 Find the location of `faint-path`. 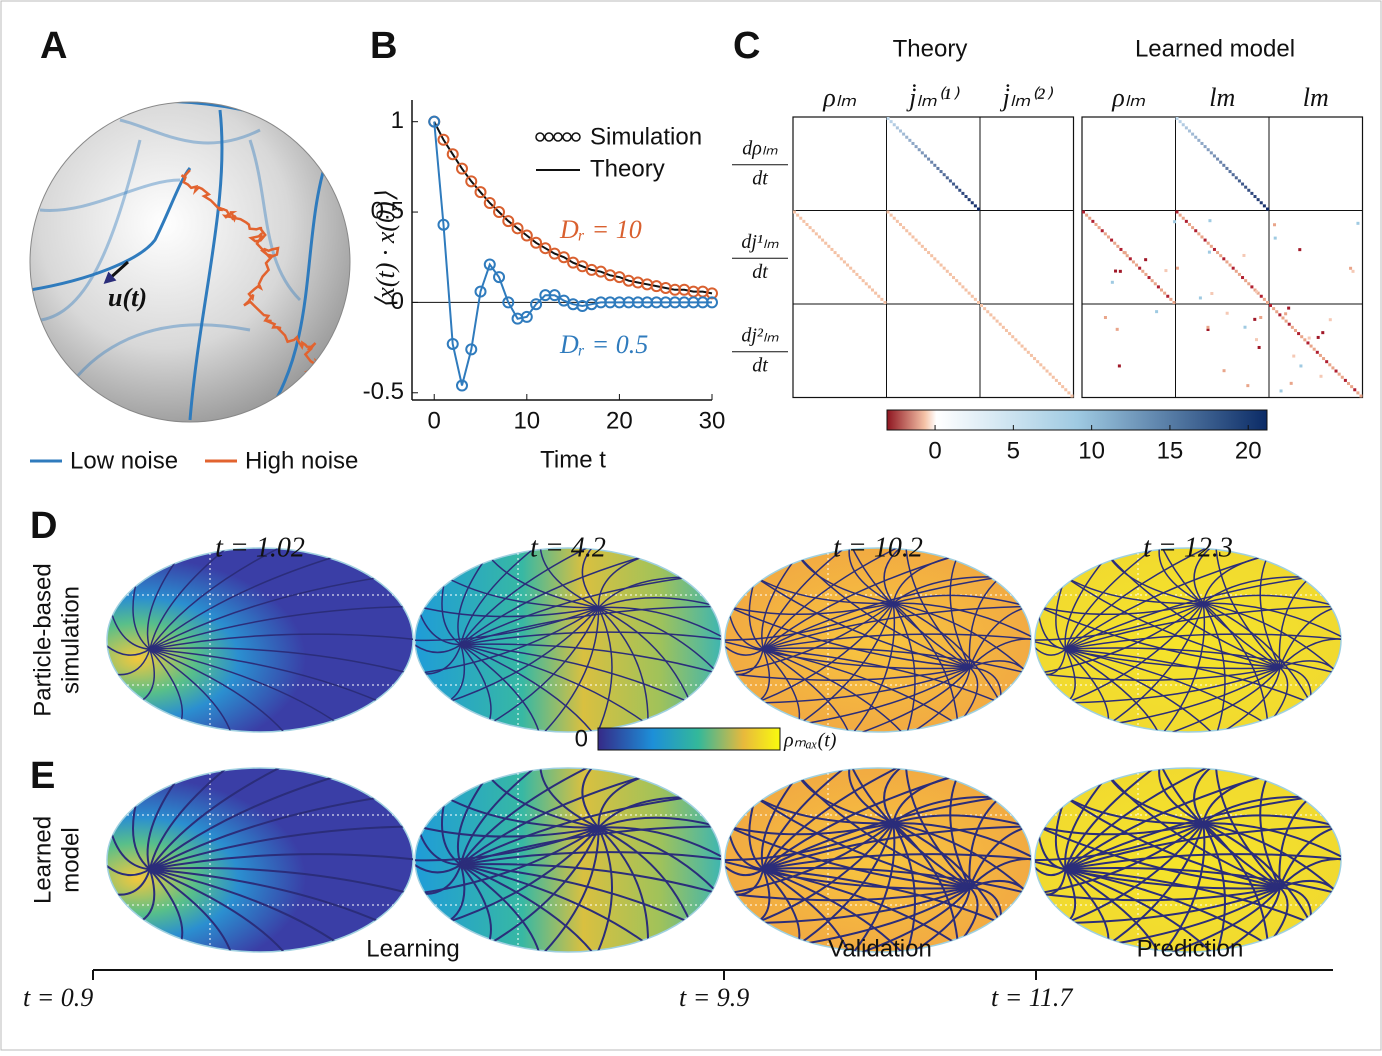

faint-path is located at coordinates (110, 195).